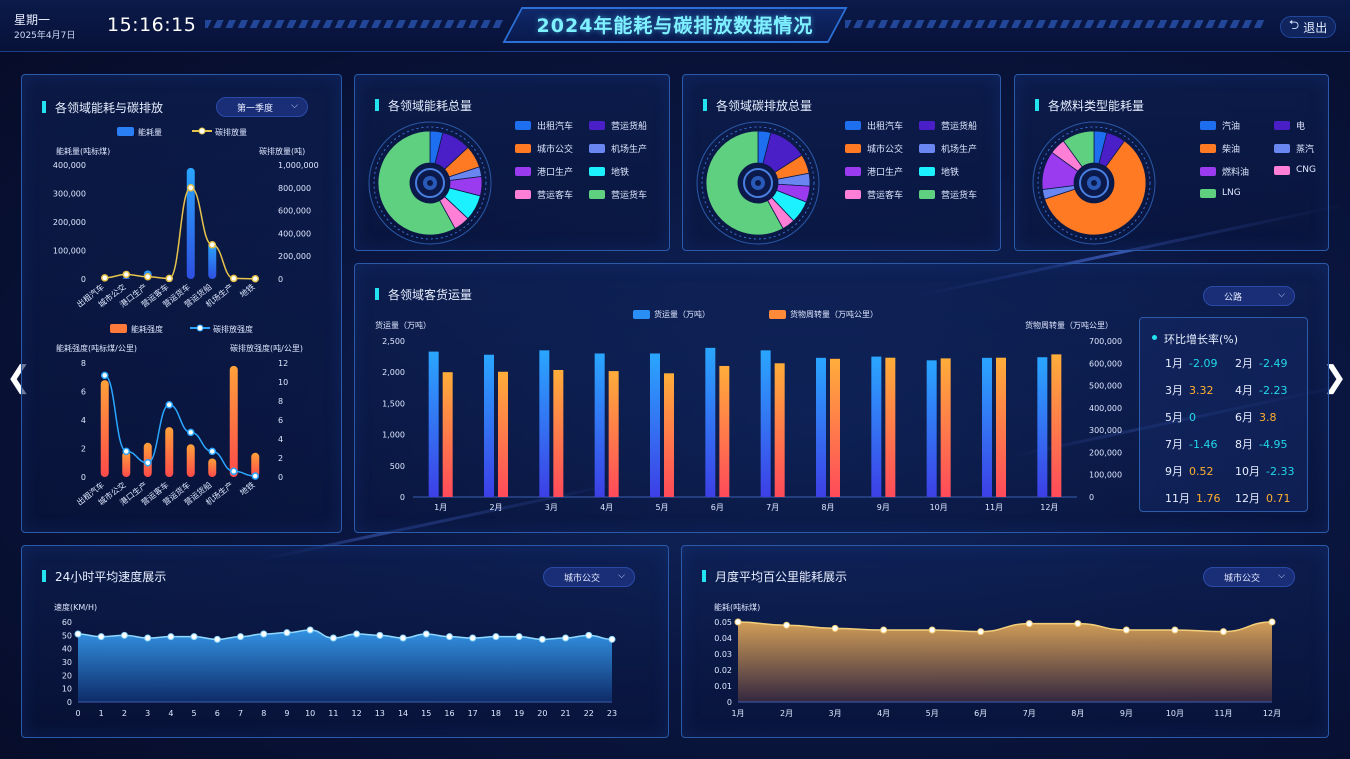  Describe the element at coordinates (473, 713) in the screenshot. I see `x-tick: 17` at that location.